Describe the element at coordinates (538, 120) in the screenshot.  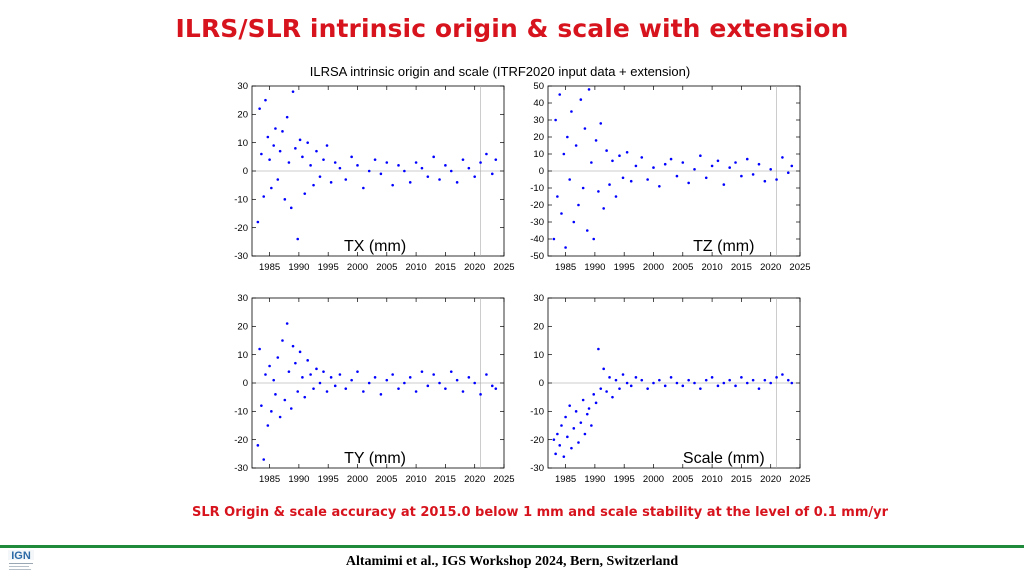
I see `y-tick-label: 30` at that location.